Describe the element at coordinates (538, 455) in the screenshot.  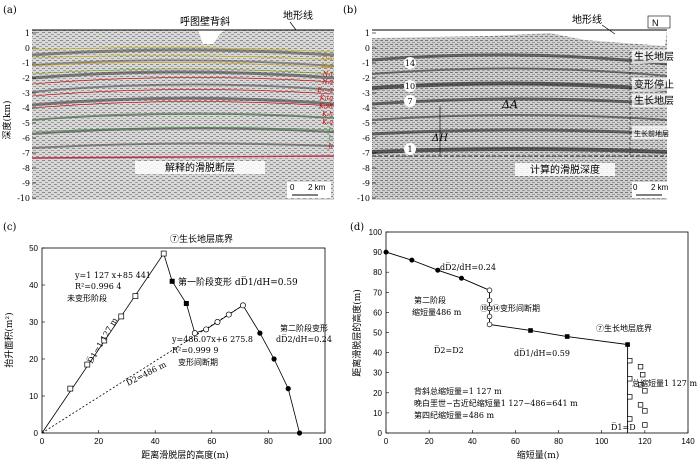
I see `x-axis-label: 缩短量(m)` at that location.